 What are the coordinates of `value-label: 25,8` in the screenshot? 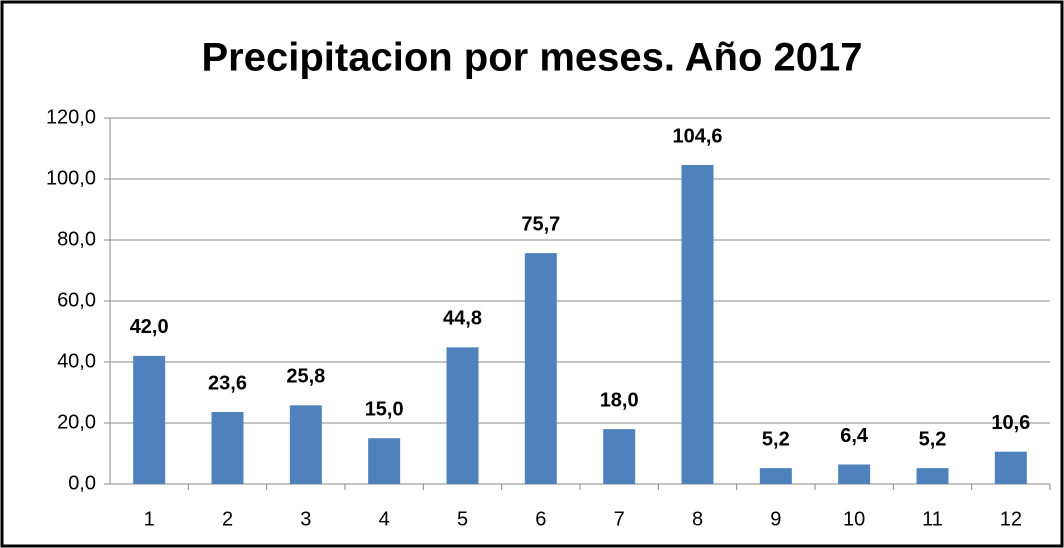 It's located at (305, 377).